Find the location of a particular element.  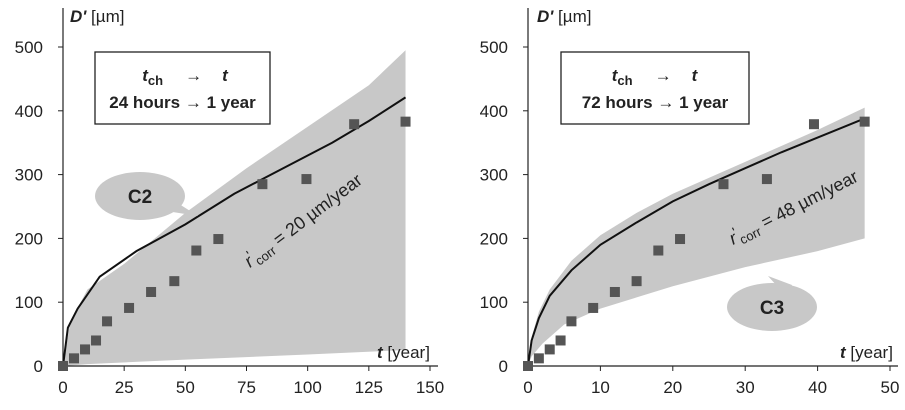

x-tick-label: 30 is located at coordinates (745, 387).